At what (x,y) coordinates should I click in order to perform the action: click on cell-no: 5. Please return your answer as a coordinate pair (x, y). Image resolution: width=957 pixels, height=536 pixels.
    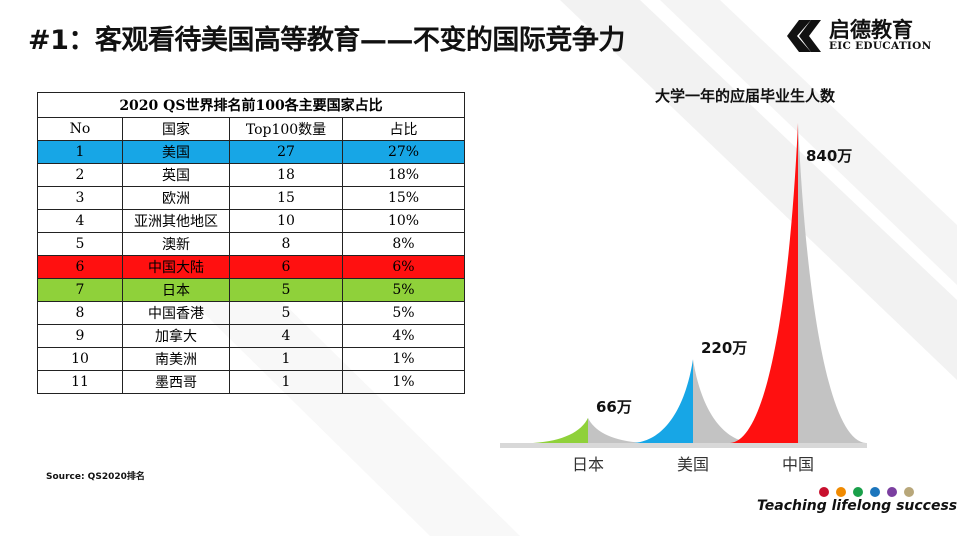
    Looking at the image, I should click on (80, 244).